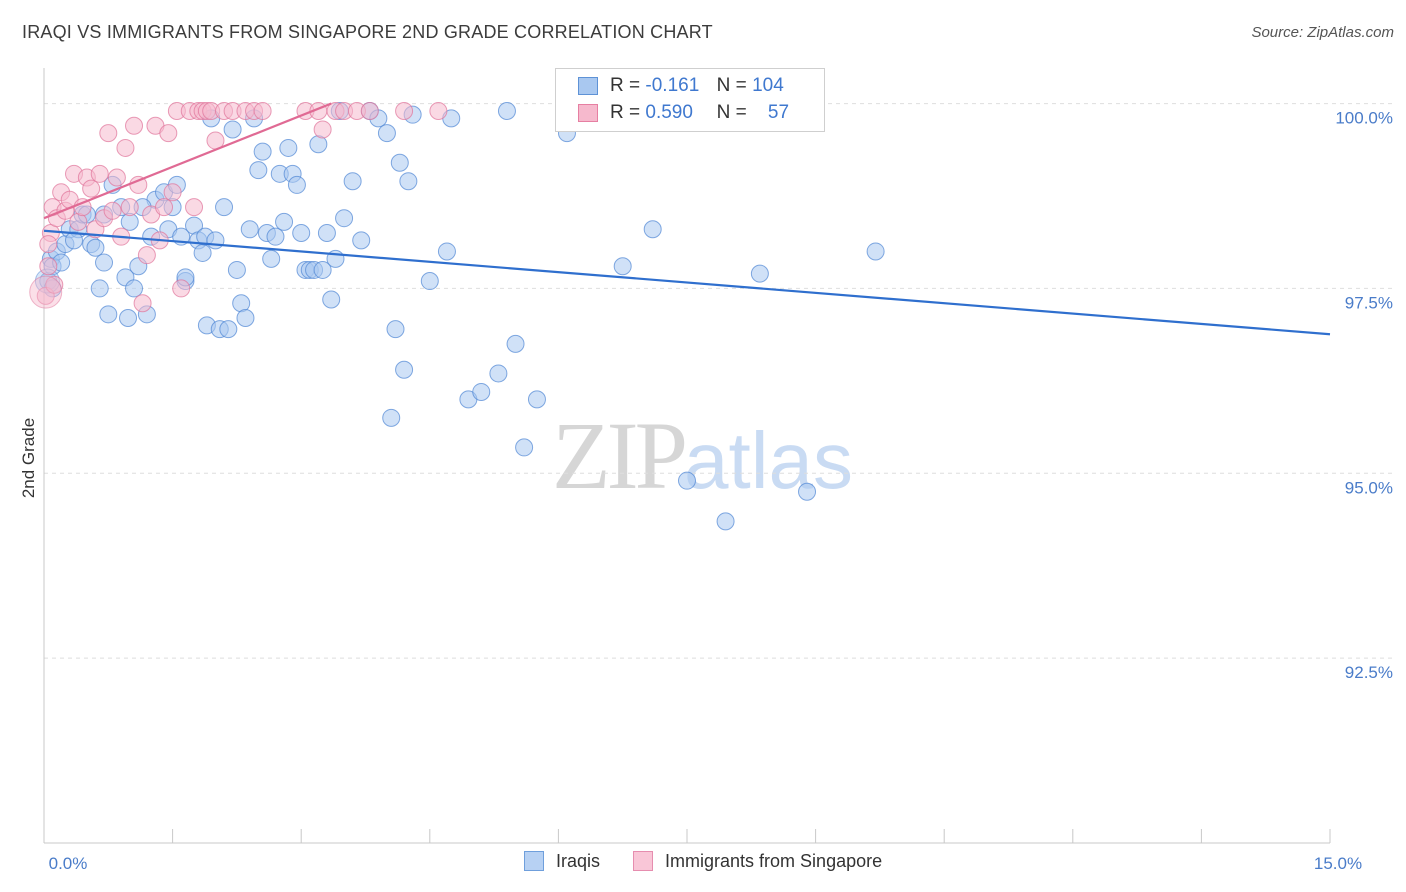  I want to click on x-tick-label: 0.0%, so click(68, 863).